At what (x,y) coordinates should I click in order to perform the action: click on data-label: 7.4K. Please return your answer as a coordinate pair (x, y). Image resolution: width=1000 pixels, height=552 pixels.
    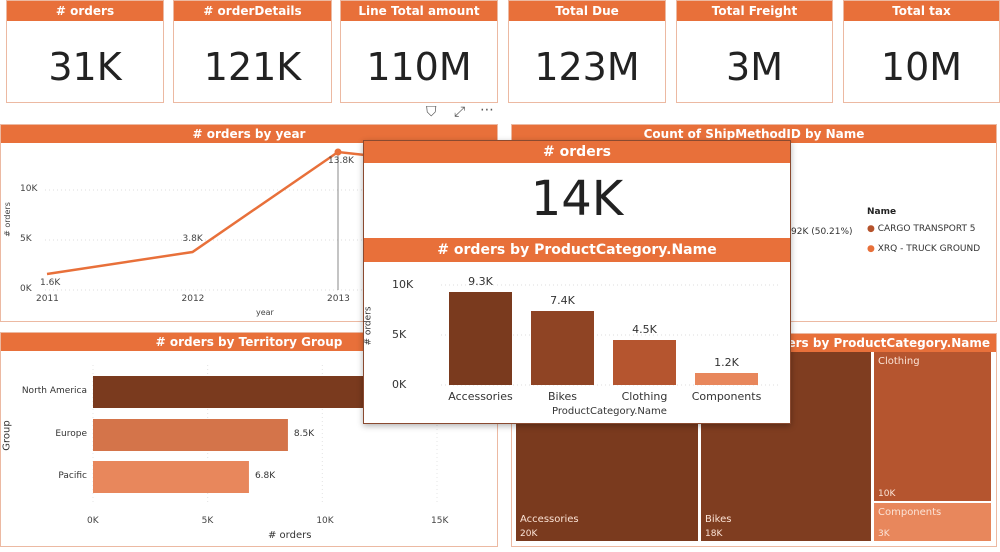
    Looking at the image, I should click on (562, 300).